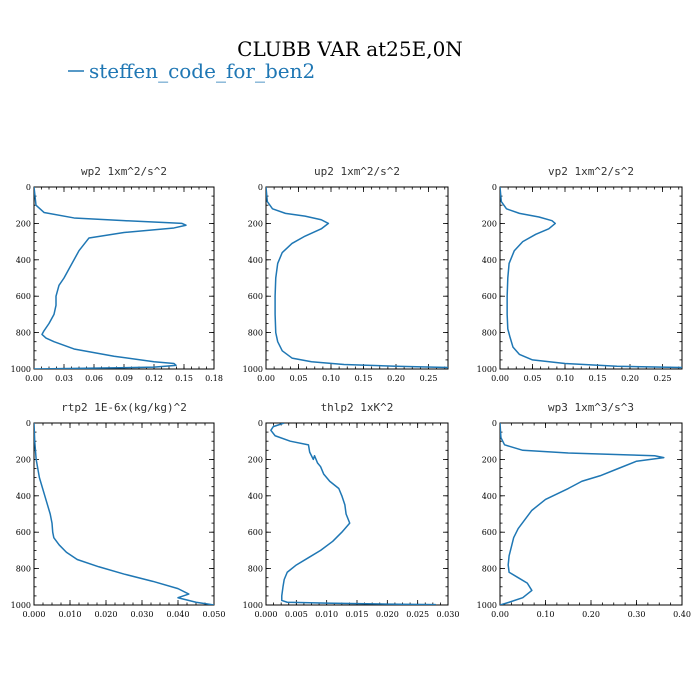  I want to click on panel-title: wp2 1xm^2/s^2, so click(124, 171).